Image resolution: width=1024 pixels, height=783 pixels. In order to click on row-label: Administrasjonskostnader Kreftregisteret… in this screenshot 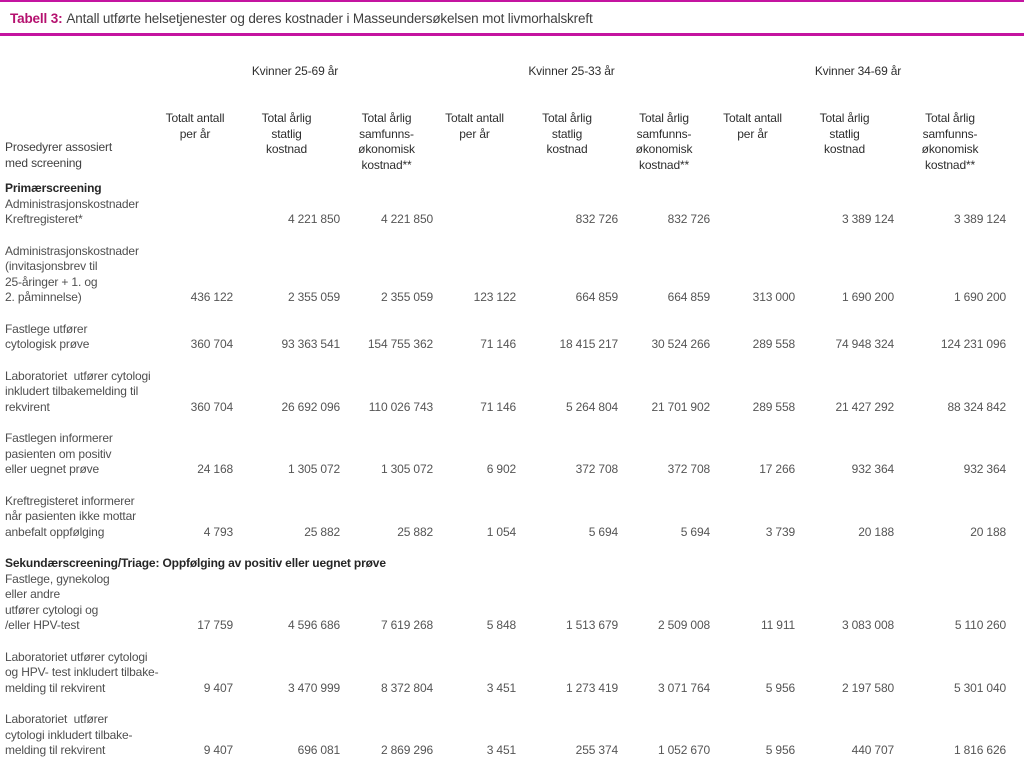, I will do `click(72, 211)`.